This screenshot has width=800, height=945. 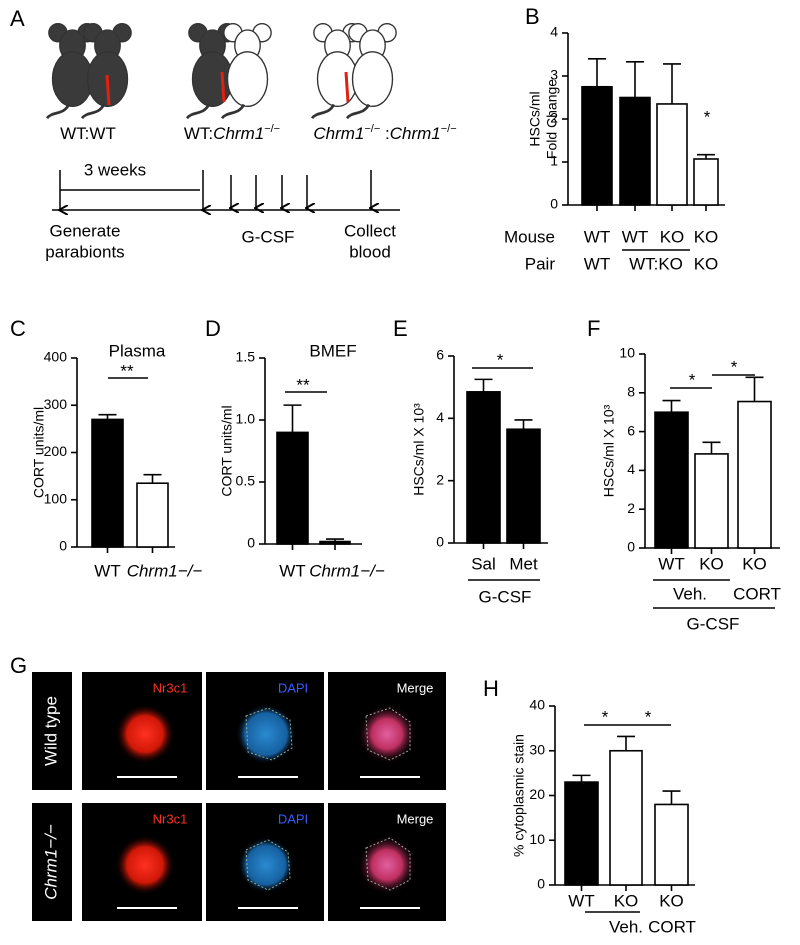 I want to click on column-label: Nr3c1, so click(x=170, y=687).